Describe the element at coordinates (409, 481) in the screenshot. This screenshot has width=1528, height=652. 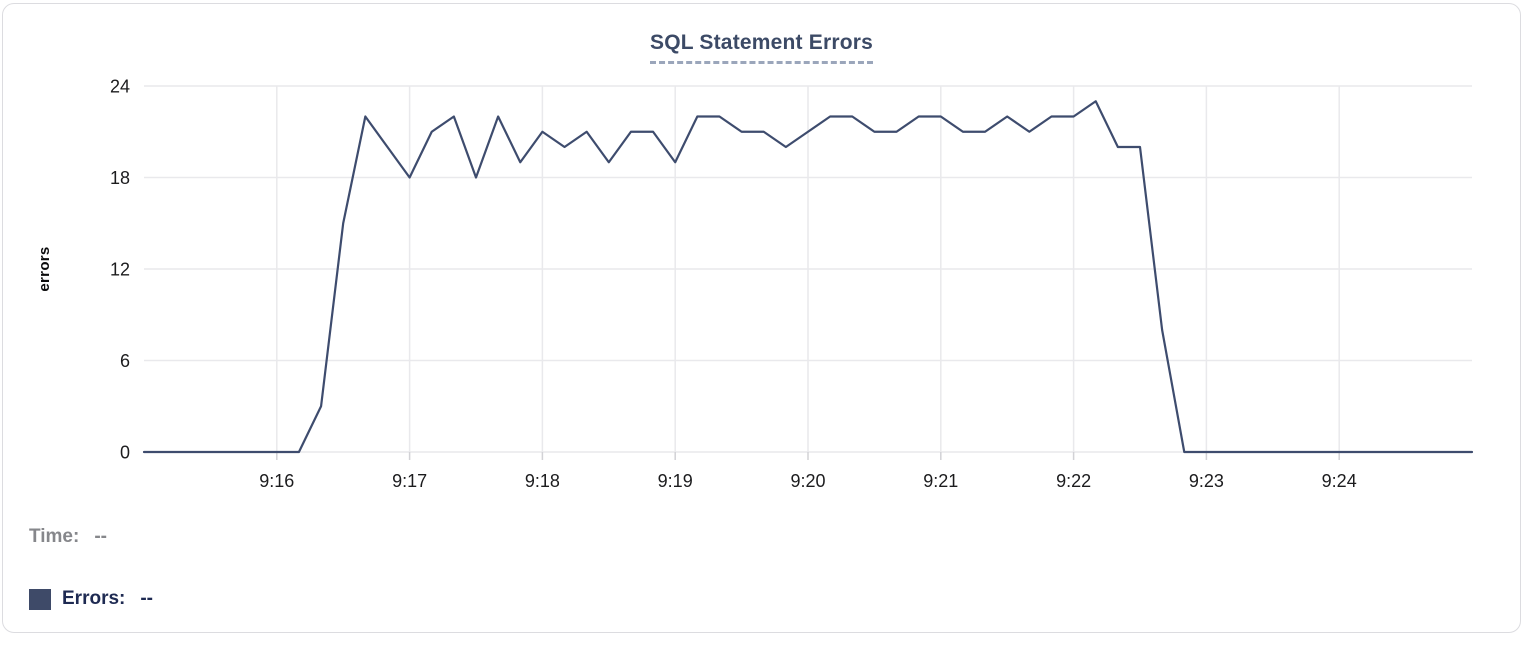
I see `svg-text: 9:17` at that location.